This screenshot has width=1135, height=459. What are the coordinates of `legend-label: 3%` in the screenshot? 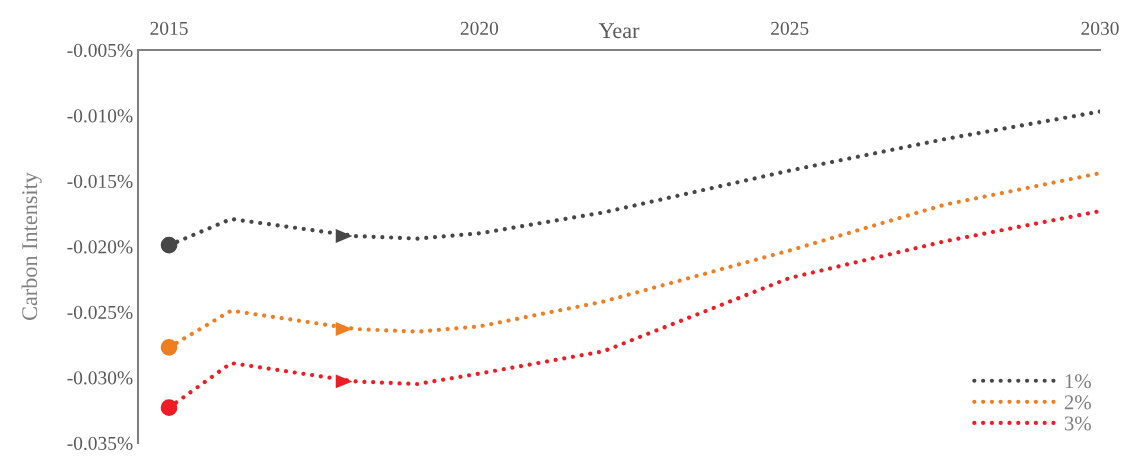 It's located at (1077, 423).